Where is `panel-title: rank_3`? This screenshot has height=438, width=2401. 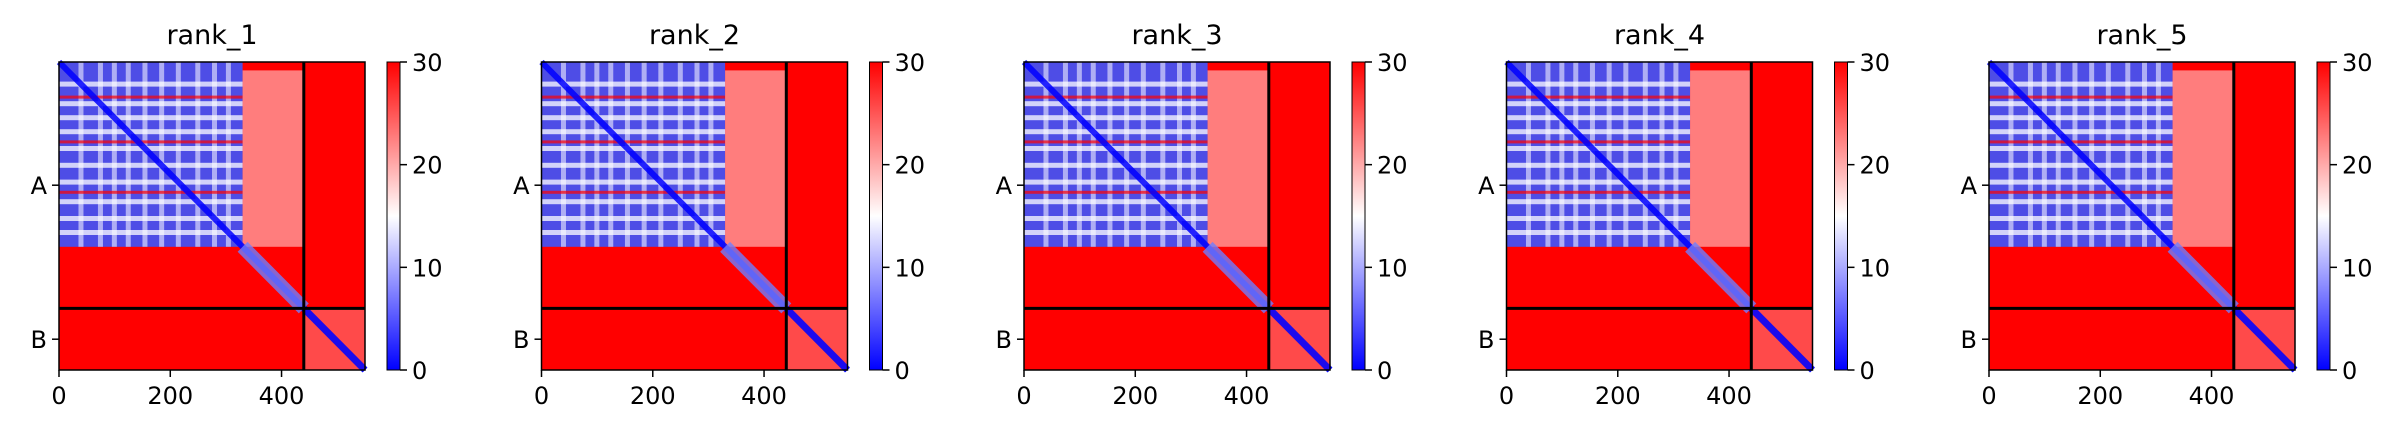 panel-title: rank_3 is located at coordinates (1176, 35).